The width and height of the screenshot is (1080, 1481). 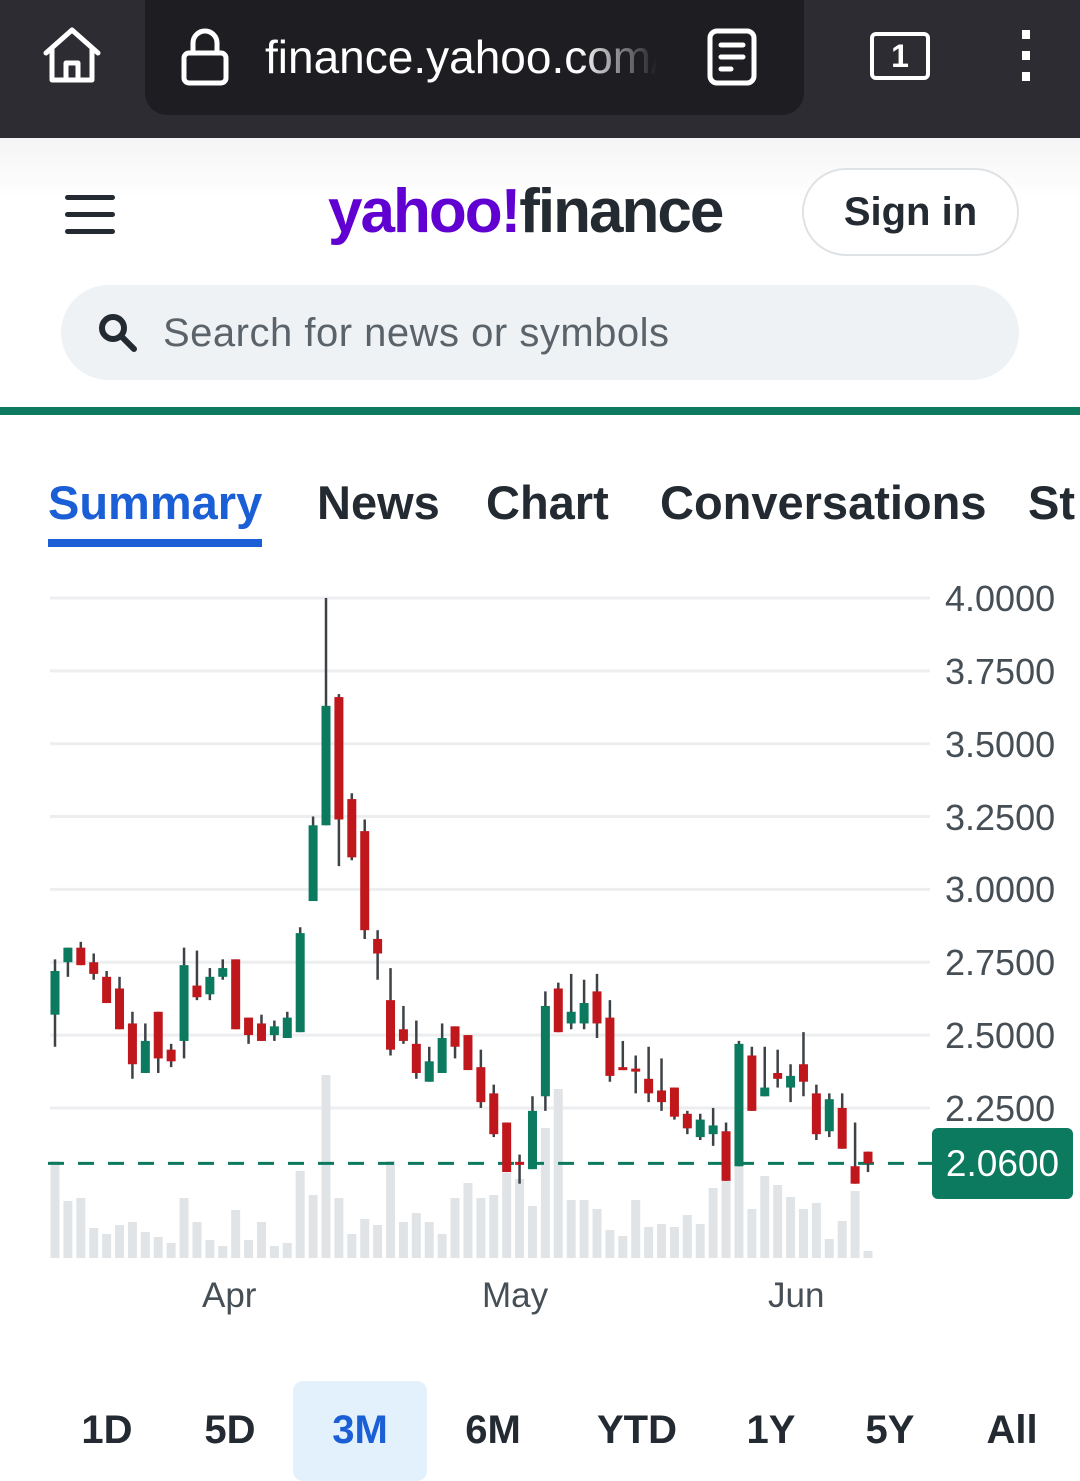 What do you see at coordinates (90, 215) in the screenshot?
I see `hamburger-menu-icon` at bounding box center [90, 215].